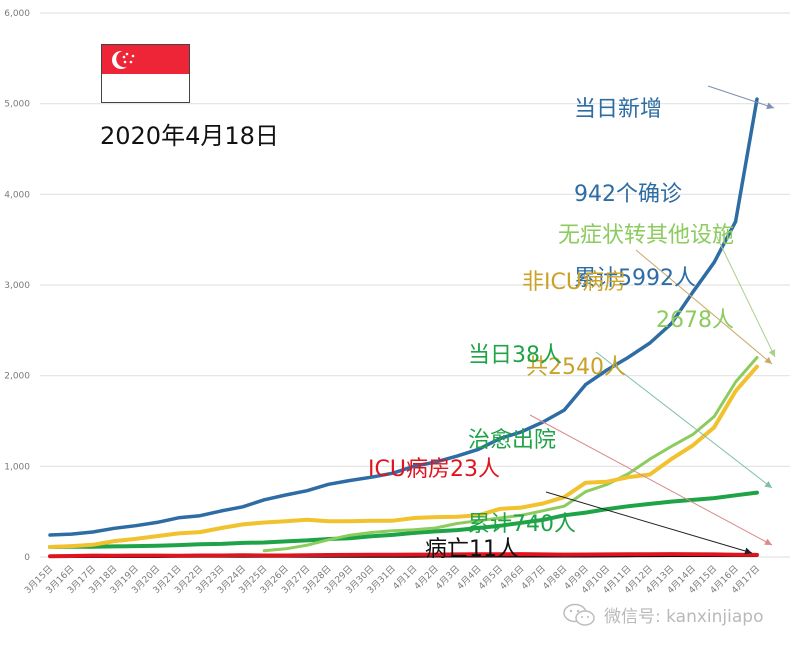 The width and height of the screenshot is (800, 657). I want to click on annotation-asymptomatic: 无症状转其他设施 2678人, so click(621, 264).